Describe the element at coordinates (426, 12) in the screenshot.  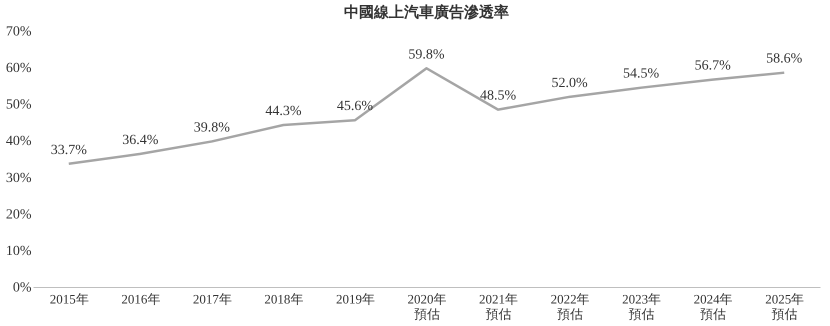
I see `chart-title: 中國線上汽車廣告滲透率` at that location.